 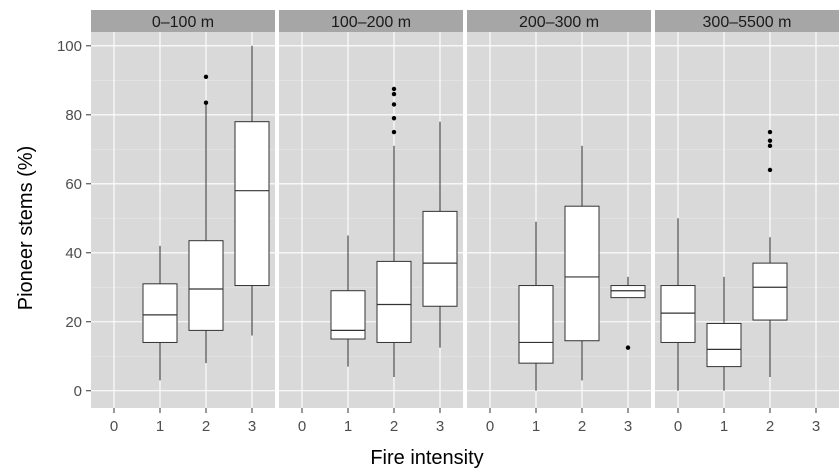 What do you see at coordinates (26, 228) in the screenshot?
I see `y-axis-title: Pioneer stems (%)` at bounding box center [26, 228].